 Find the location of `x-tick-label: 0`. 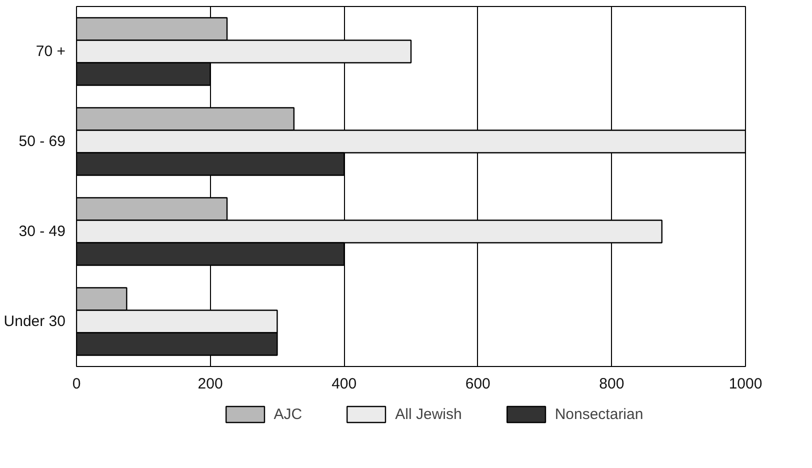

x-tick-label: 0 is located at coordinates (76, 384).